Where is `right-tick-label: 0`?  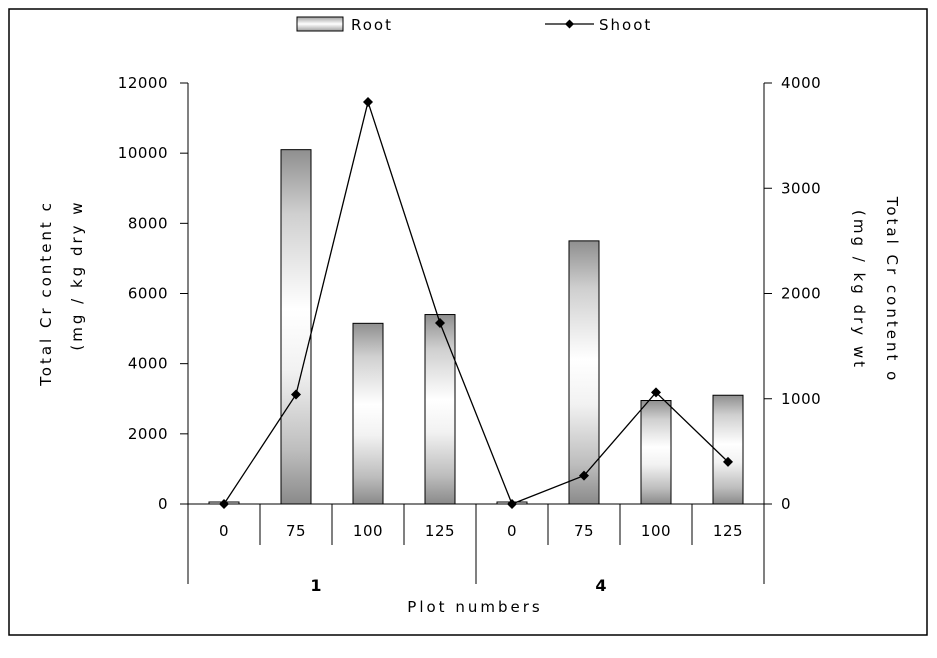
right-tick-label: 0 is located at coordinates (786, 504).